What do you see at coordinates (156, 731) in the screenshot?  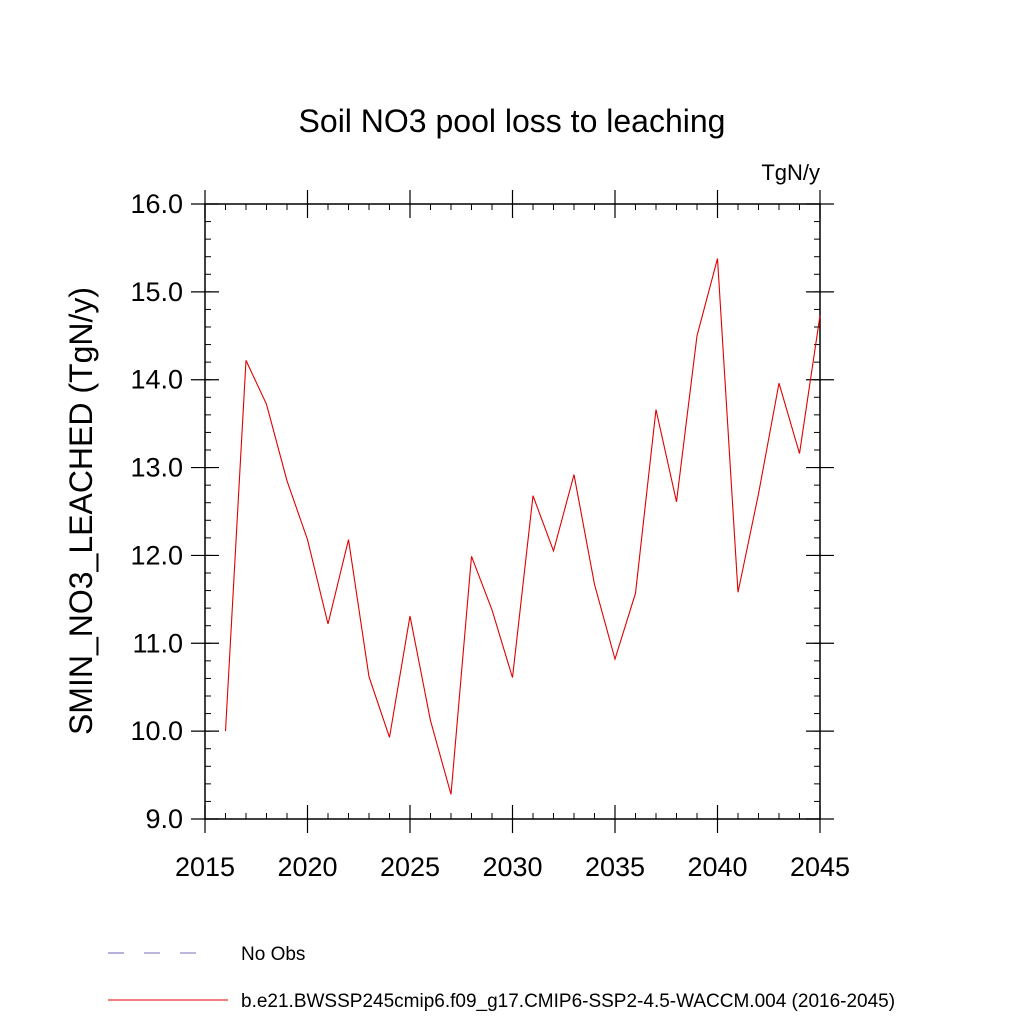 I see `y-tick-label: 10.0` at bounding box center [156, 731].